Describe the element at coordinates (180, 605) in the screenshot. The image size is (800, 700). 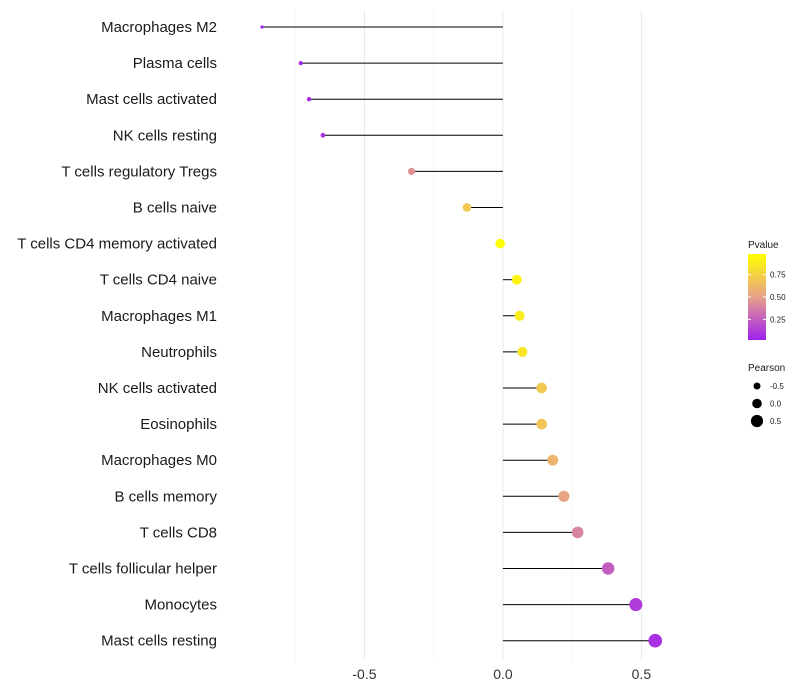
I see `category-label: Monocytes` at that location.